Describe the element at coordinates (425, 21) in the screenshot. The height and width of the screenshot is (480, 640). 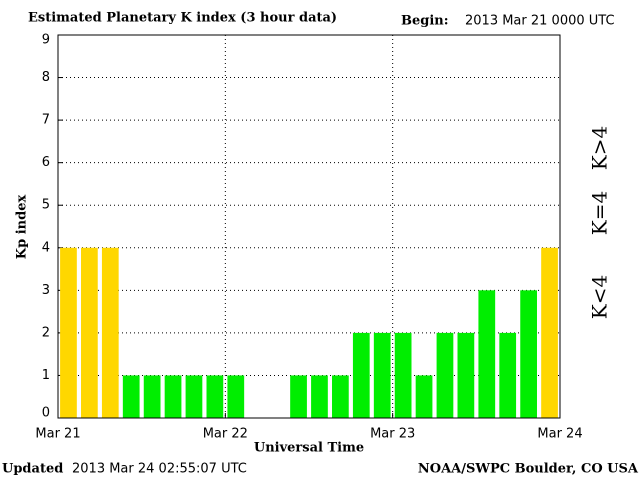
I see `begin-label: Begin:` at that location.